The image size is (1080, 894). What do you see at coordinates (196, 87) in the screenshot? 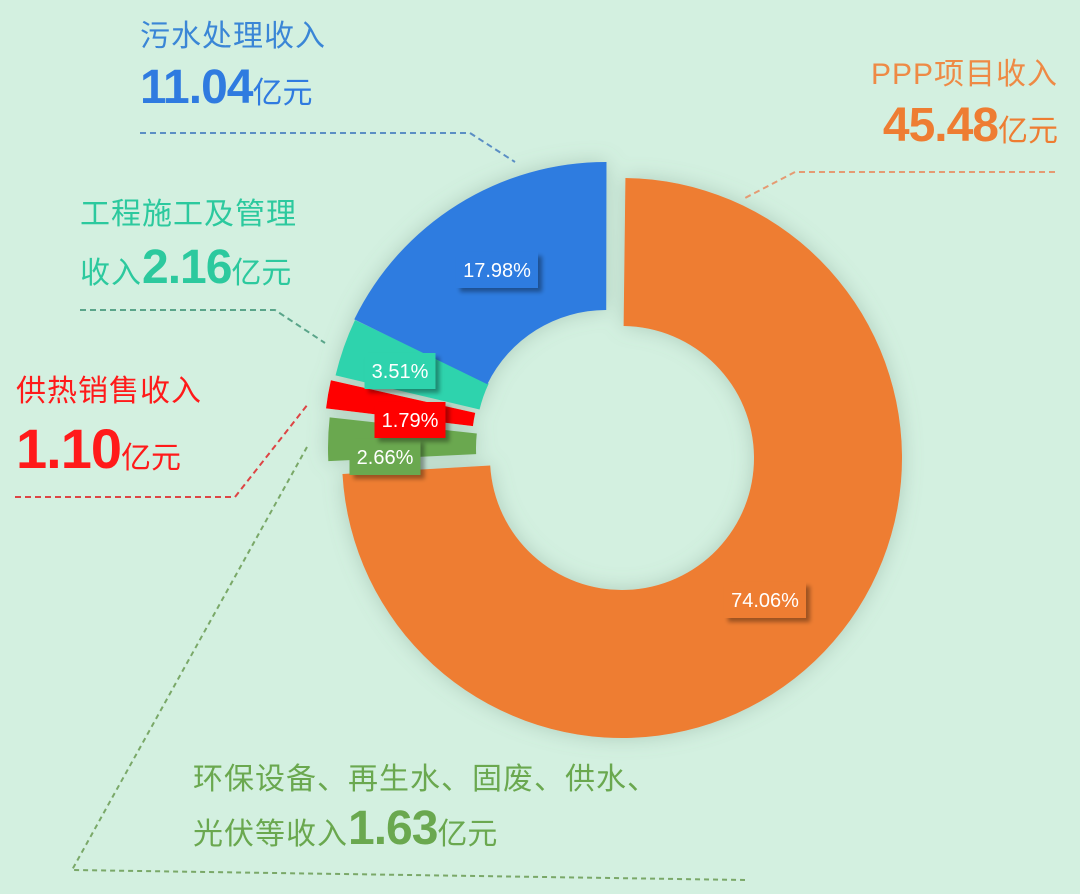
I see `sewage-value: 11.04` at bounding box center [196, 87].